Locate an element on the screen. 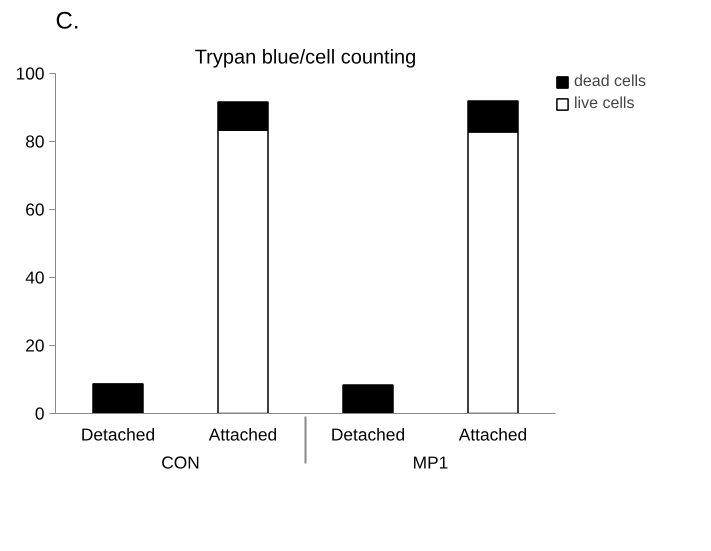 The height and width of the screenshot is (551, 711). y-tick-label: 60 is located at coordinates (35, 210).